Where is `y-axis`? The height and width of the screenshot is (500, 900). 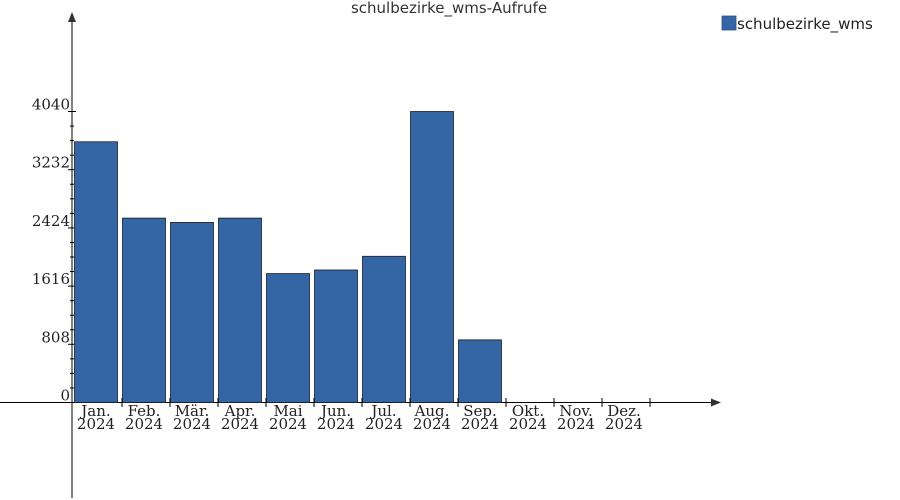 y-axis is located at coordinates (72, 255).